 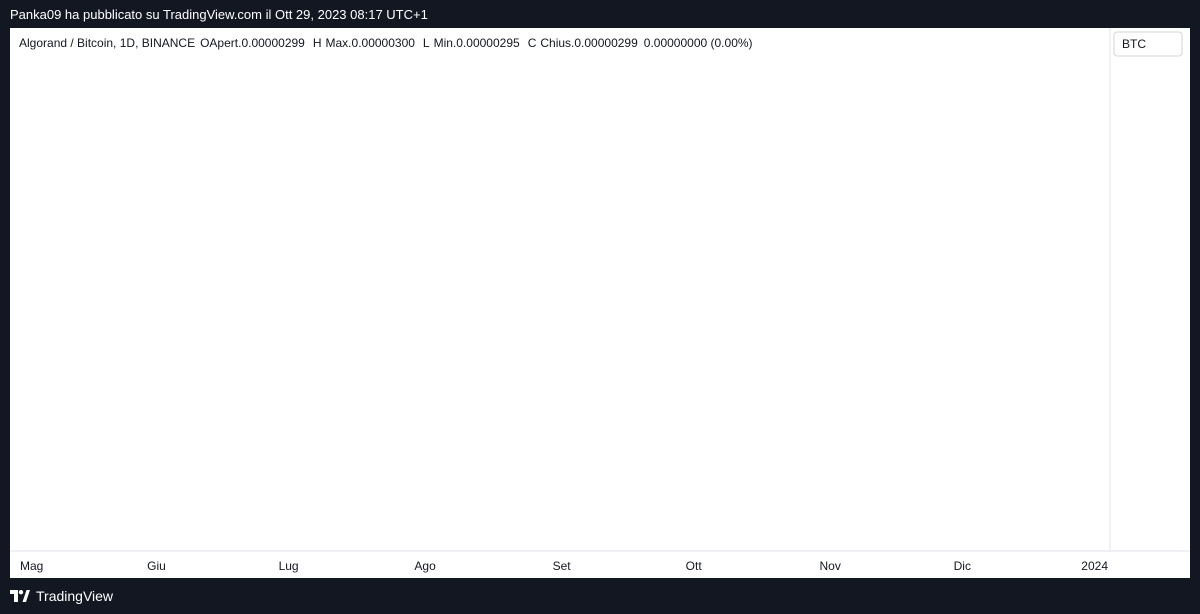 I want to click on legend-high-key: H, so click(x=317, y=43).